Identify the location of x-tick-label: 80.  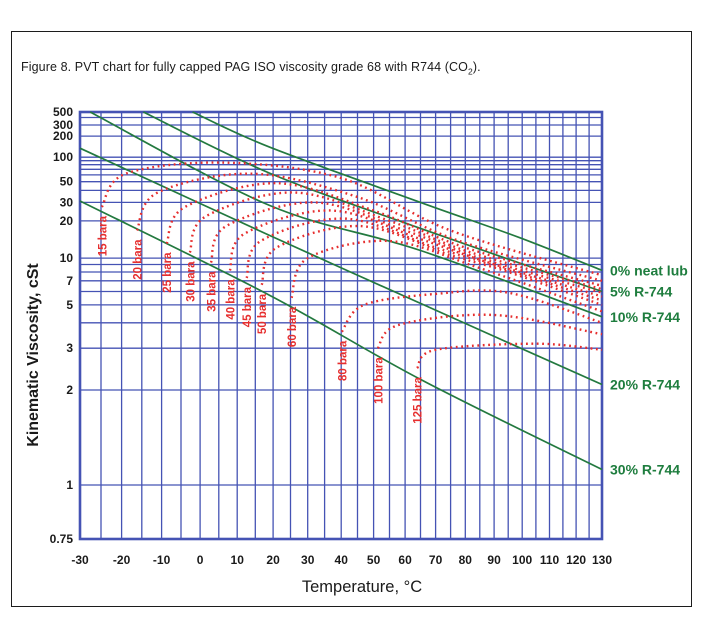
(466, 560).